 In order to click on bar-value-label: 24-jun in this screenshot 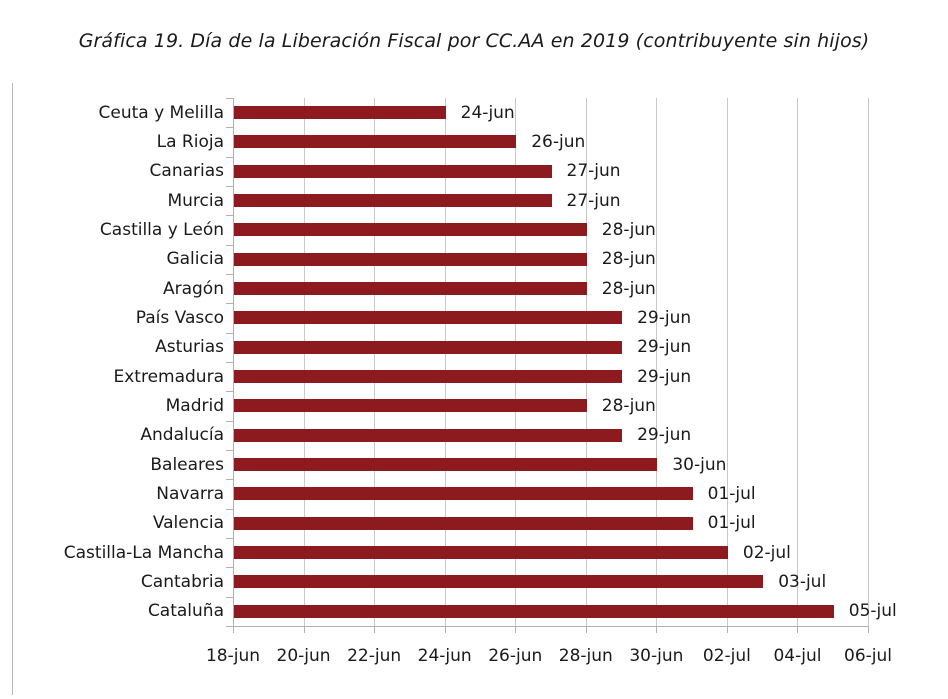, I will do `click(487, 112)`.